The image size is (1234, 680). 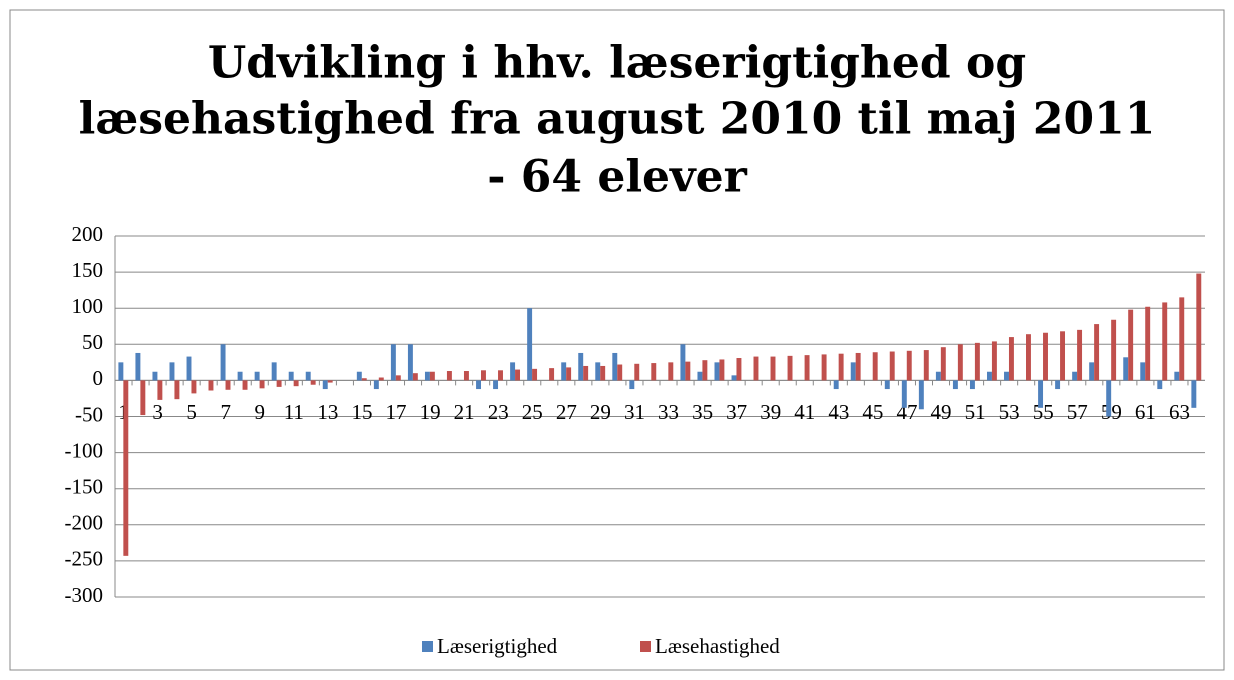 I want to click on x-tick-label: 43, so click(x=838, y=412).